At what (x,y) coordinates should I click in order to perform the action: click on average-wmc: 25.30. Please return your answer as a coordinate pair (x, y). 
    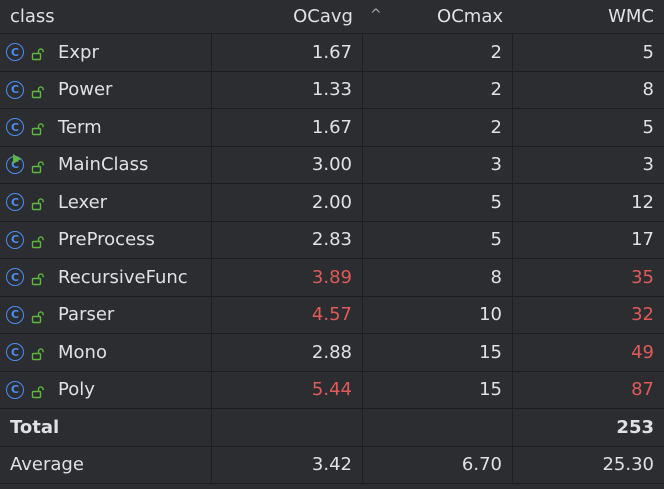
    Looking at the image, I should click on (628, 465).